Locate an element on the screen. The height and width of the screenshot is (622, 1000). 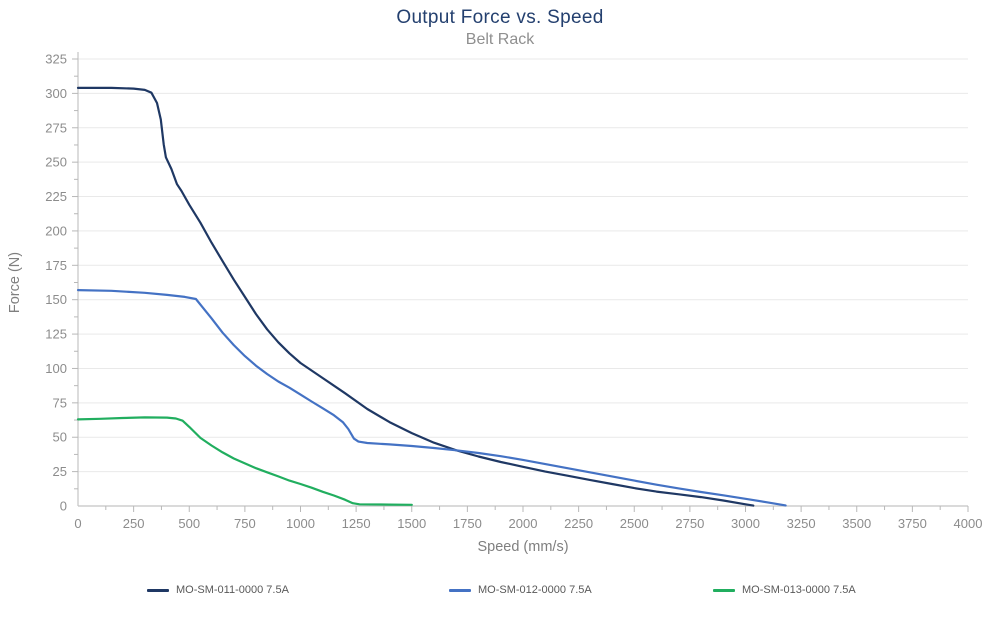
legend-swatch-green is located at coordinates (724, 590).